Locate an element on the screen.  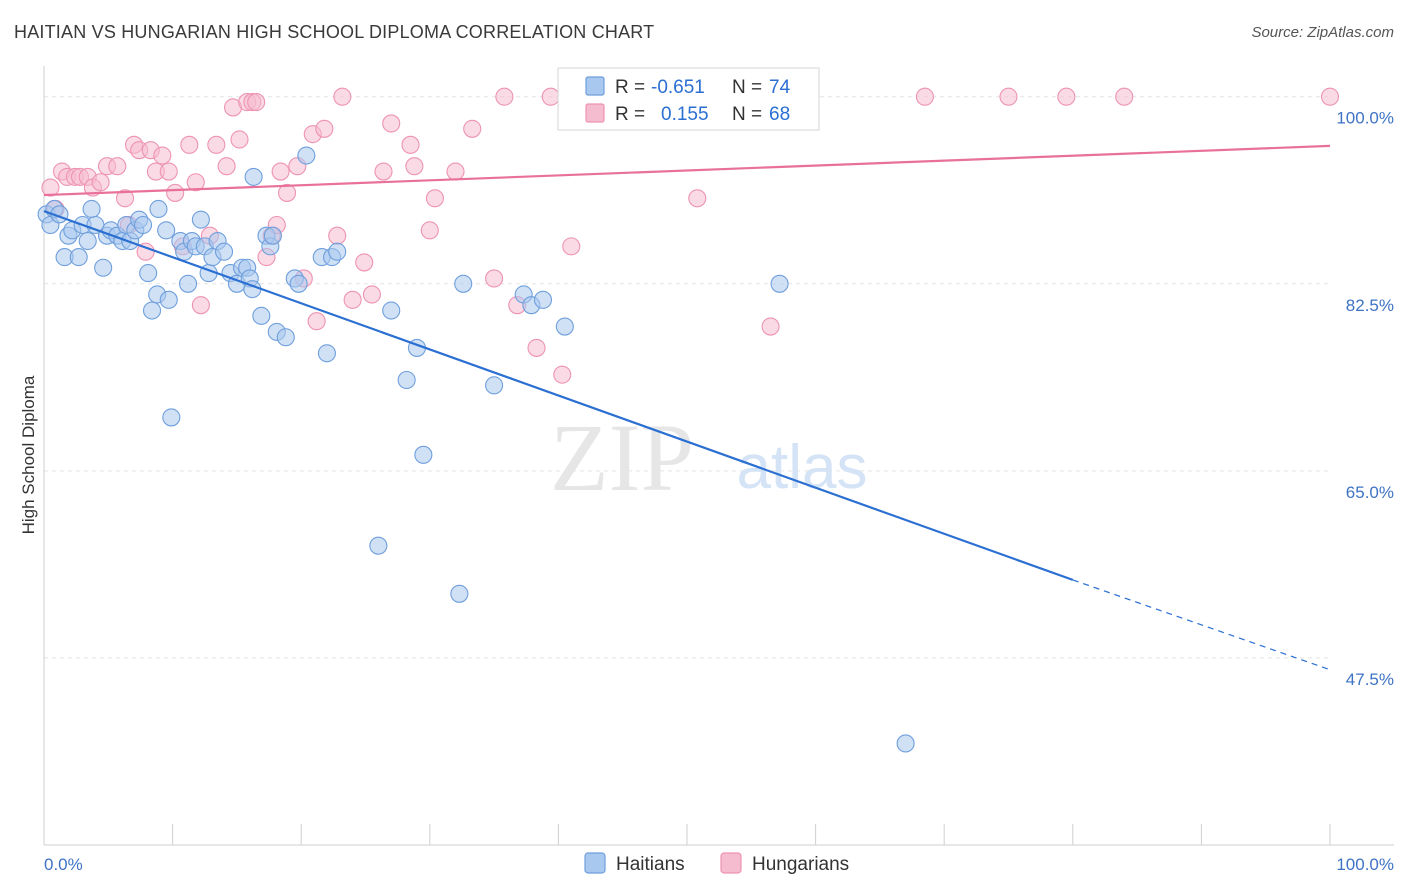
hungarians-trend-line is located at coordinates (687, 170).